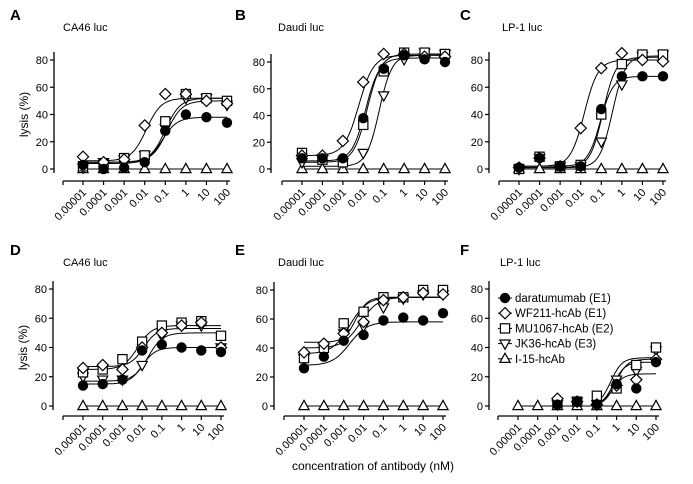  Describe the element at coordinates (505, 313) in the screenshot. I see `legend-marker-open-diamond` at that location.